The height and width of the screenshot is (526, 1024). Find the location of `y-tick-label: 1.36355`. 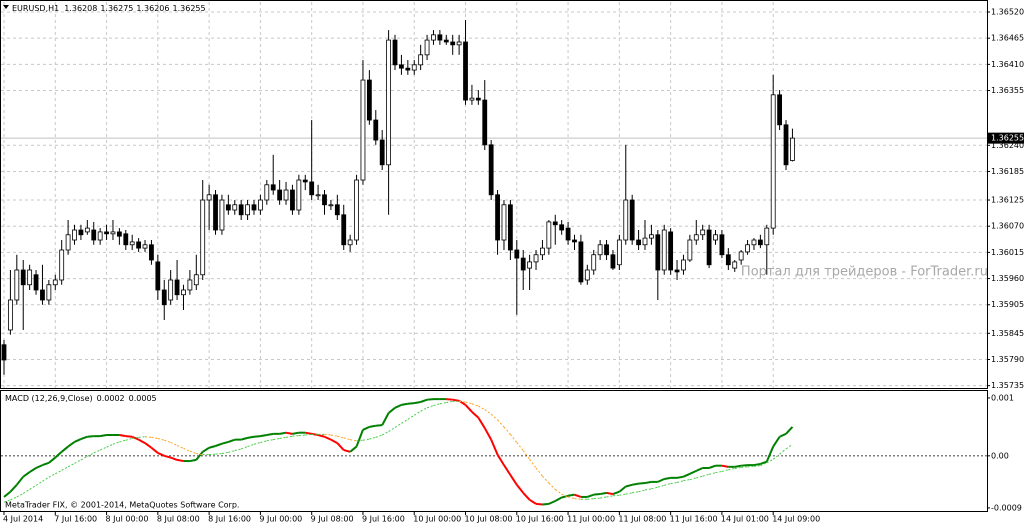

y-tick-label: 1.36355 is located at coordinates (1007, 90).